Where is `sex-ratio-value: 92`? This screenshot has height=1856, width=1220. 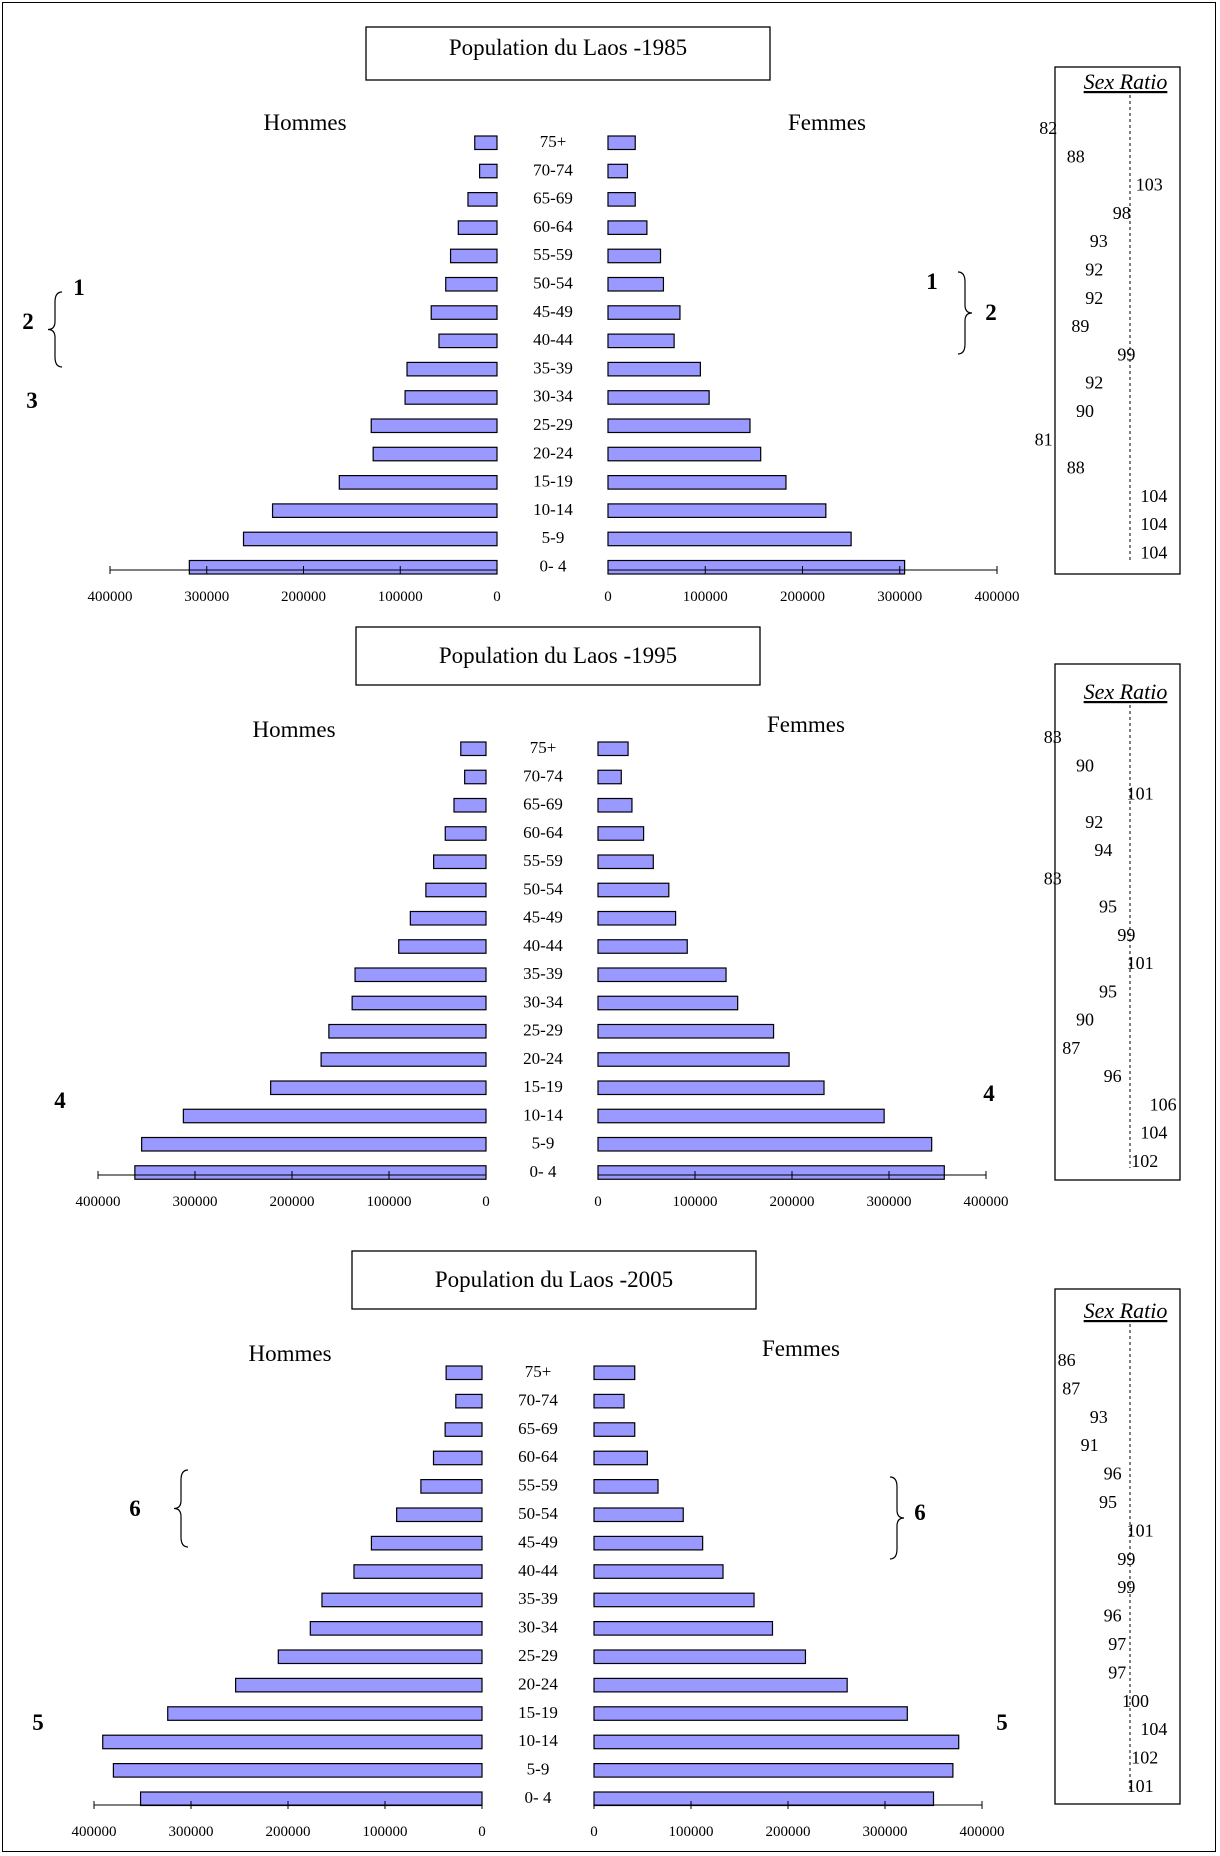
sex-ratio-value: 92 is located at coordinates (1094, 383).